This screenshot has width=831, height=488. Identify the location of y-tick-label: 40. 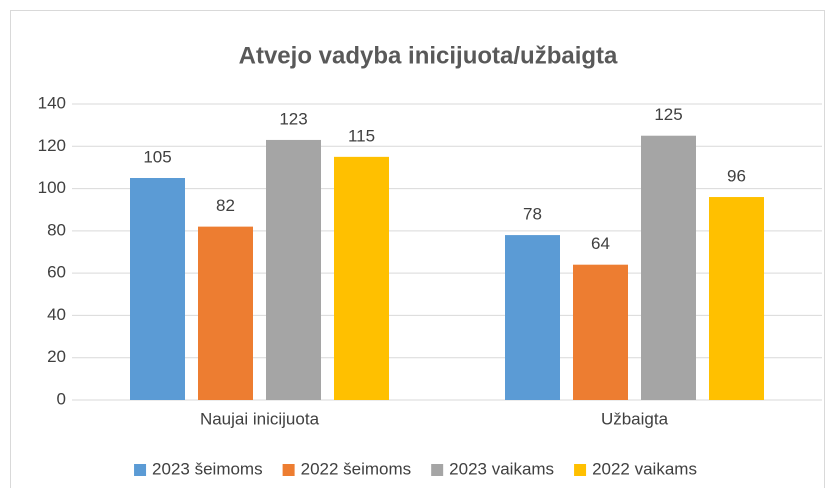
(56, 314).